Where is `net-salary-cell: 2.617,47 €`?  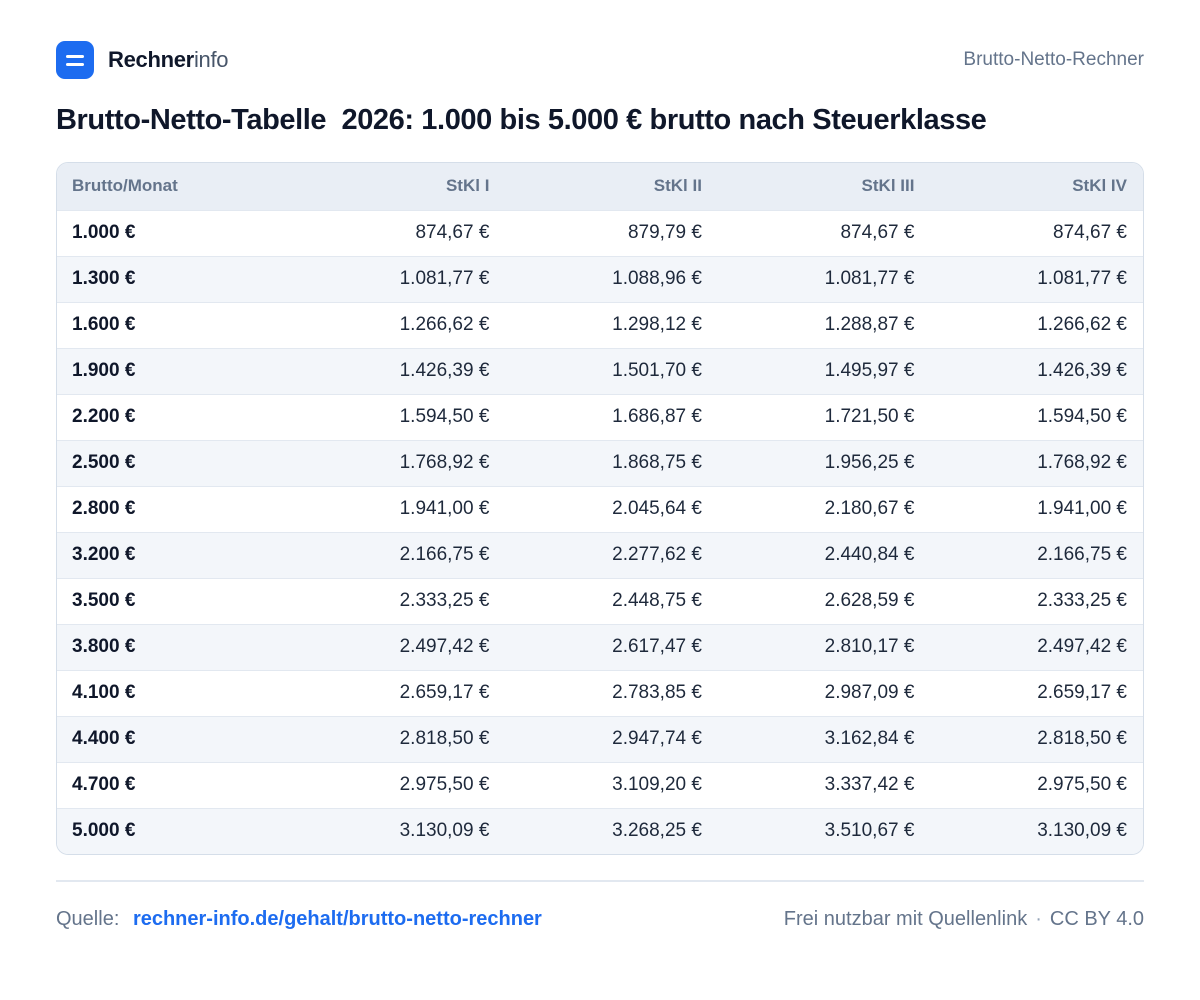 net-salary-cell: 2.617,47 € is located at coordinates (657, 646).